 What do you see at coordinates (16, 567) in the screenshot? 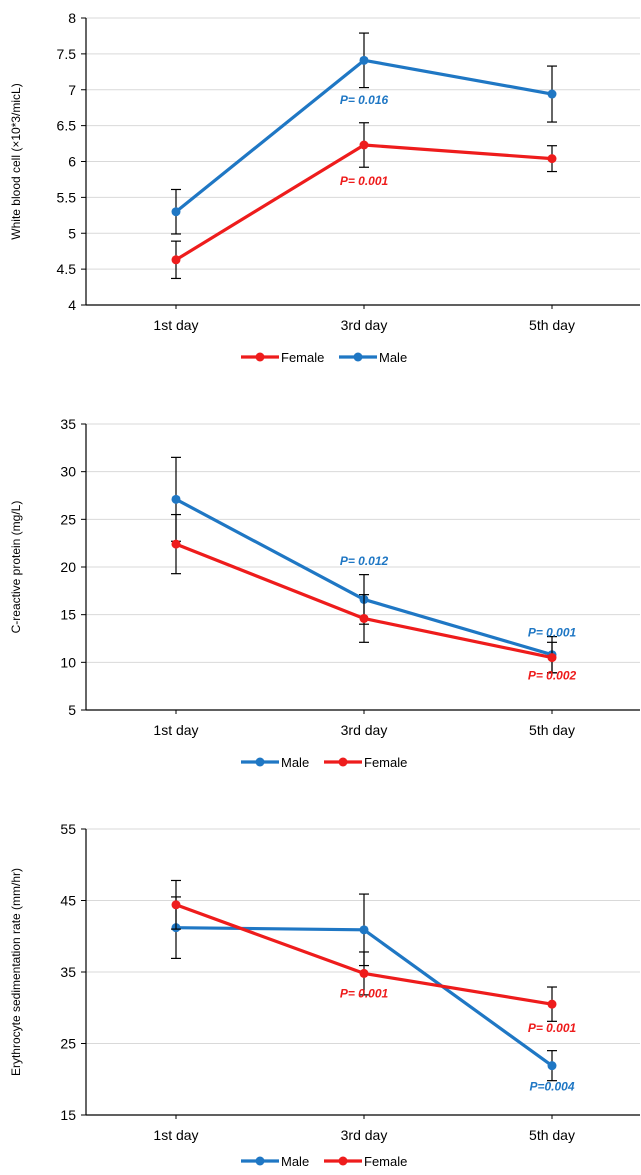
I see `y-axis-label: C-reactive protein (mg/L)` at bounding box center [16, 567].